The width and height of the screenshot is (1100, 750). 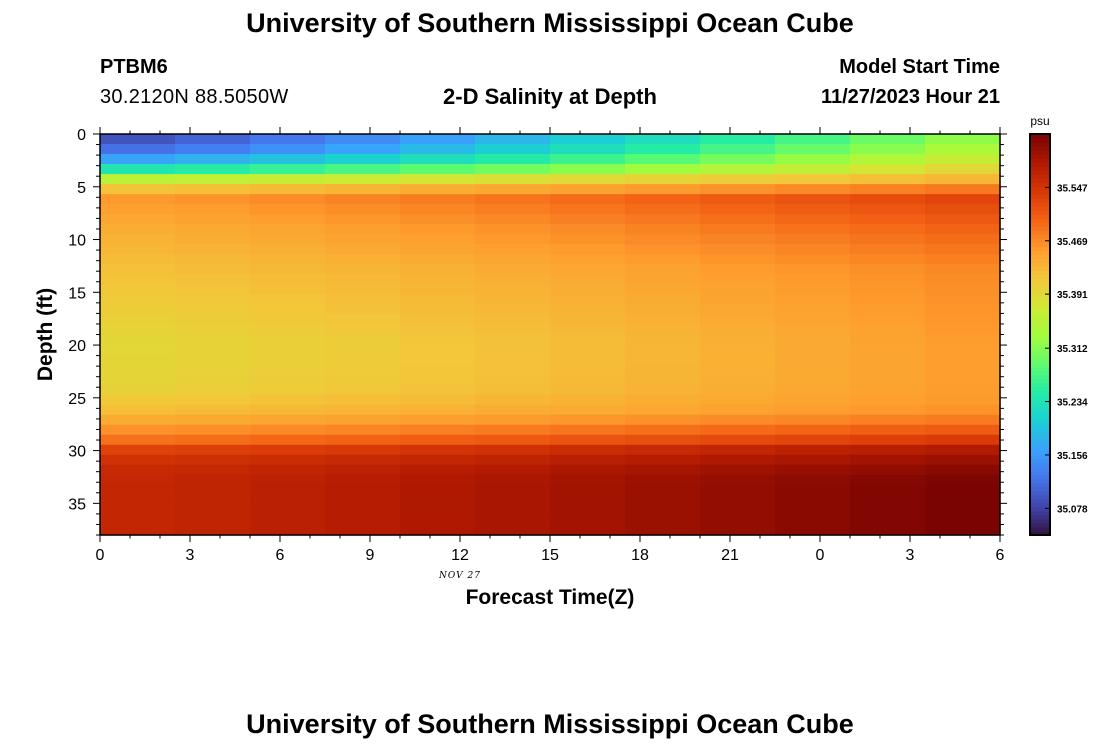 I want to click on colorbar-tick-label: 35.469, so click(x=1072, y=242).